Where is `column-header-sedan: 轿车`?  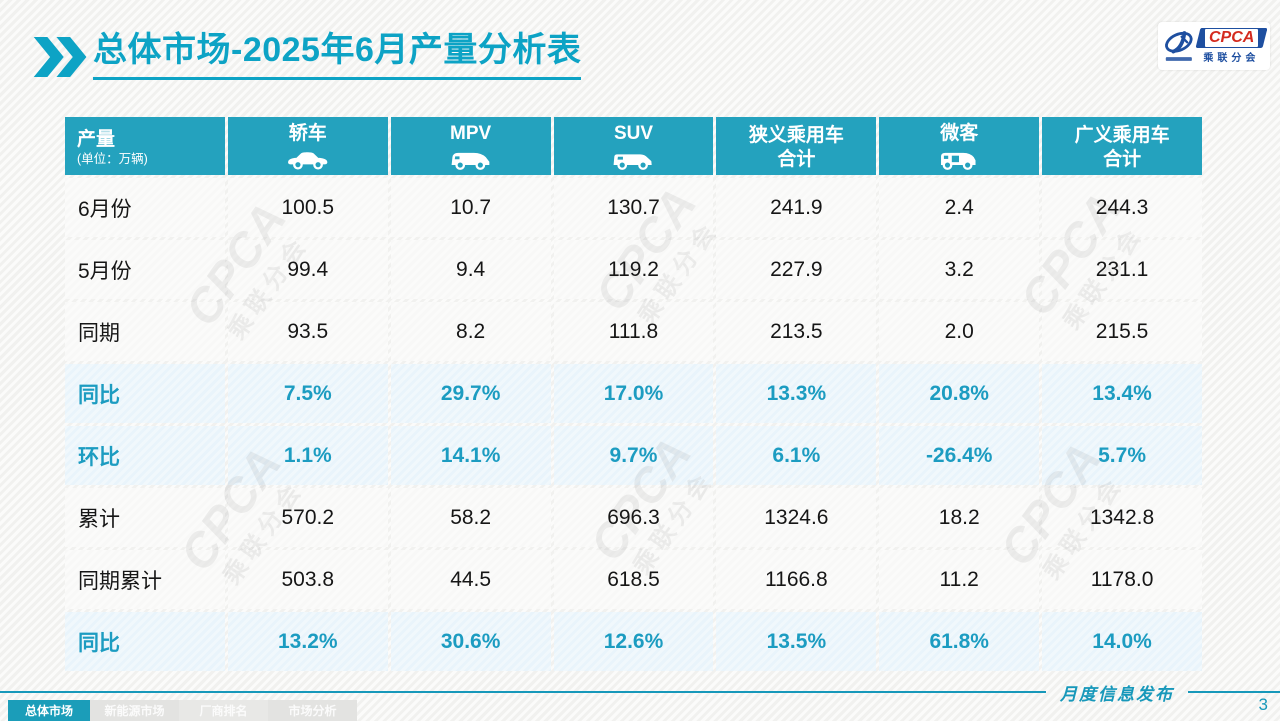 column-header-sedan: 轿车 is located at coordinates (307, 146).